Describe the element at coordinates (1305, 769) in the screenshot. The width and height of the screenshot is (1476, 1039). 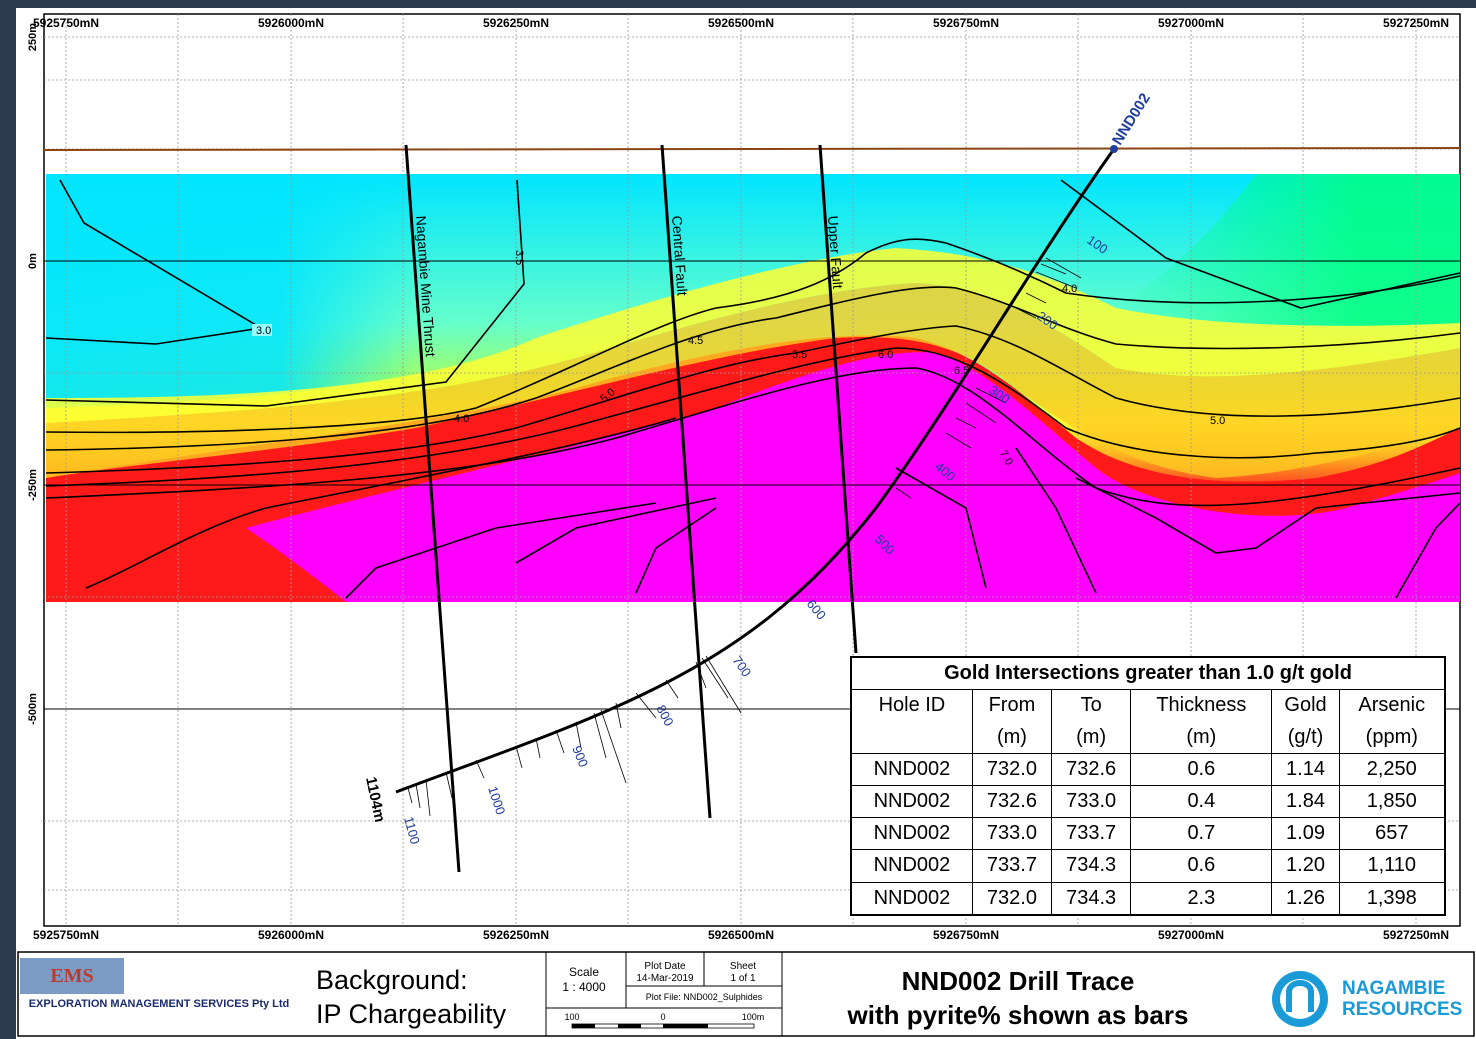
I see `table-cell: 1.14` at that location.